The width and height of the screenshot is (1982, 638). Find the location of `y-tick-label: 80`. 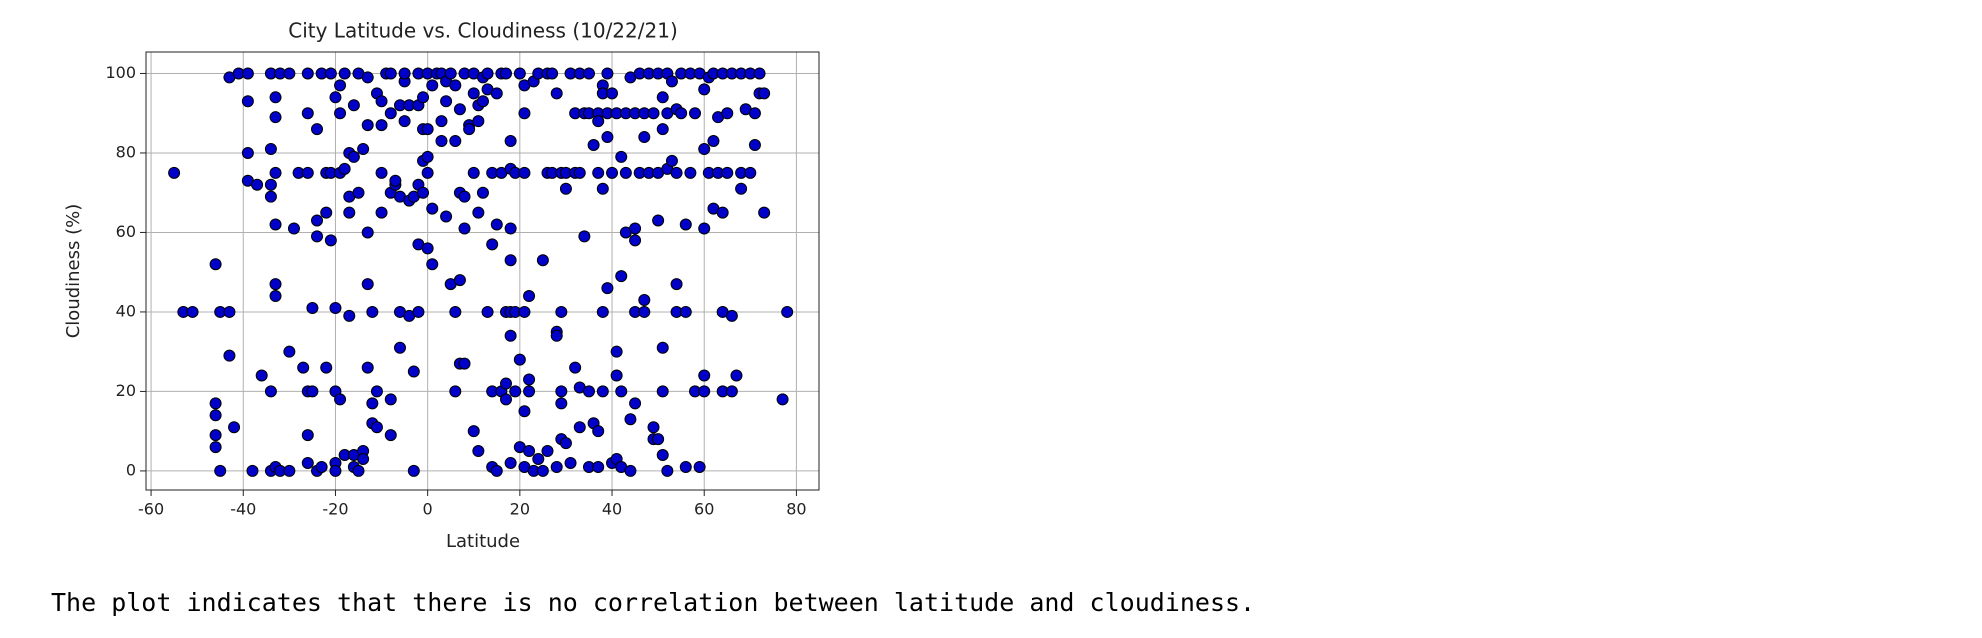

y-tick-label: 80 is located at coordinates (126, 151).